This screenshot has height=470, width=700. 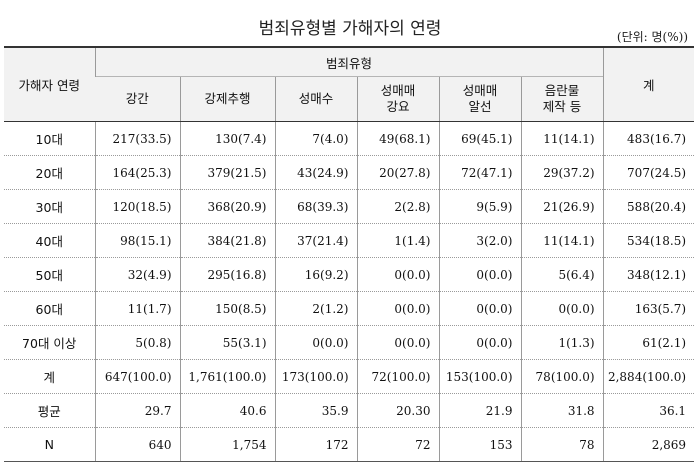 What do you see at coordinates (49, 84) in the screenshot?
I see `age-column-header: 가해자 연령` at bounding box center [49, 84].